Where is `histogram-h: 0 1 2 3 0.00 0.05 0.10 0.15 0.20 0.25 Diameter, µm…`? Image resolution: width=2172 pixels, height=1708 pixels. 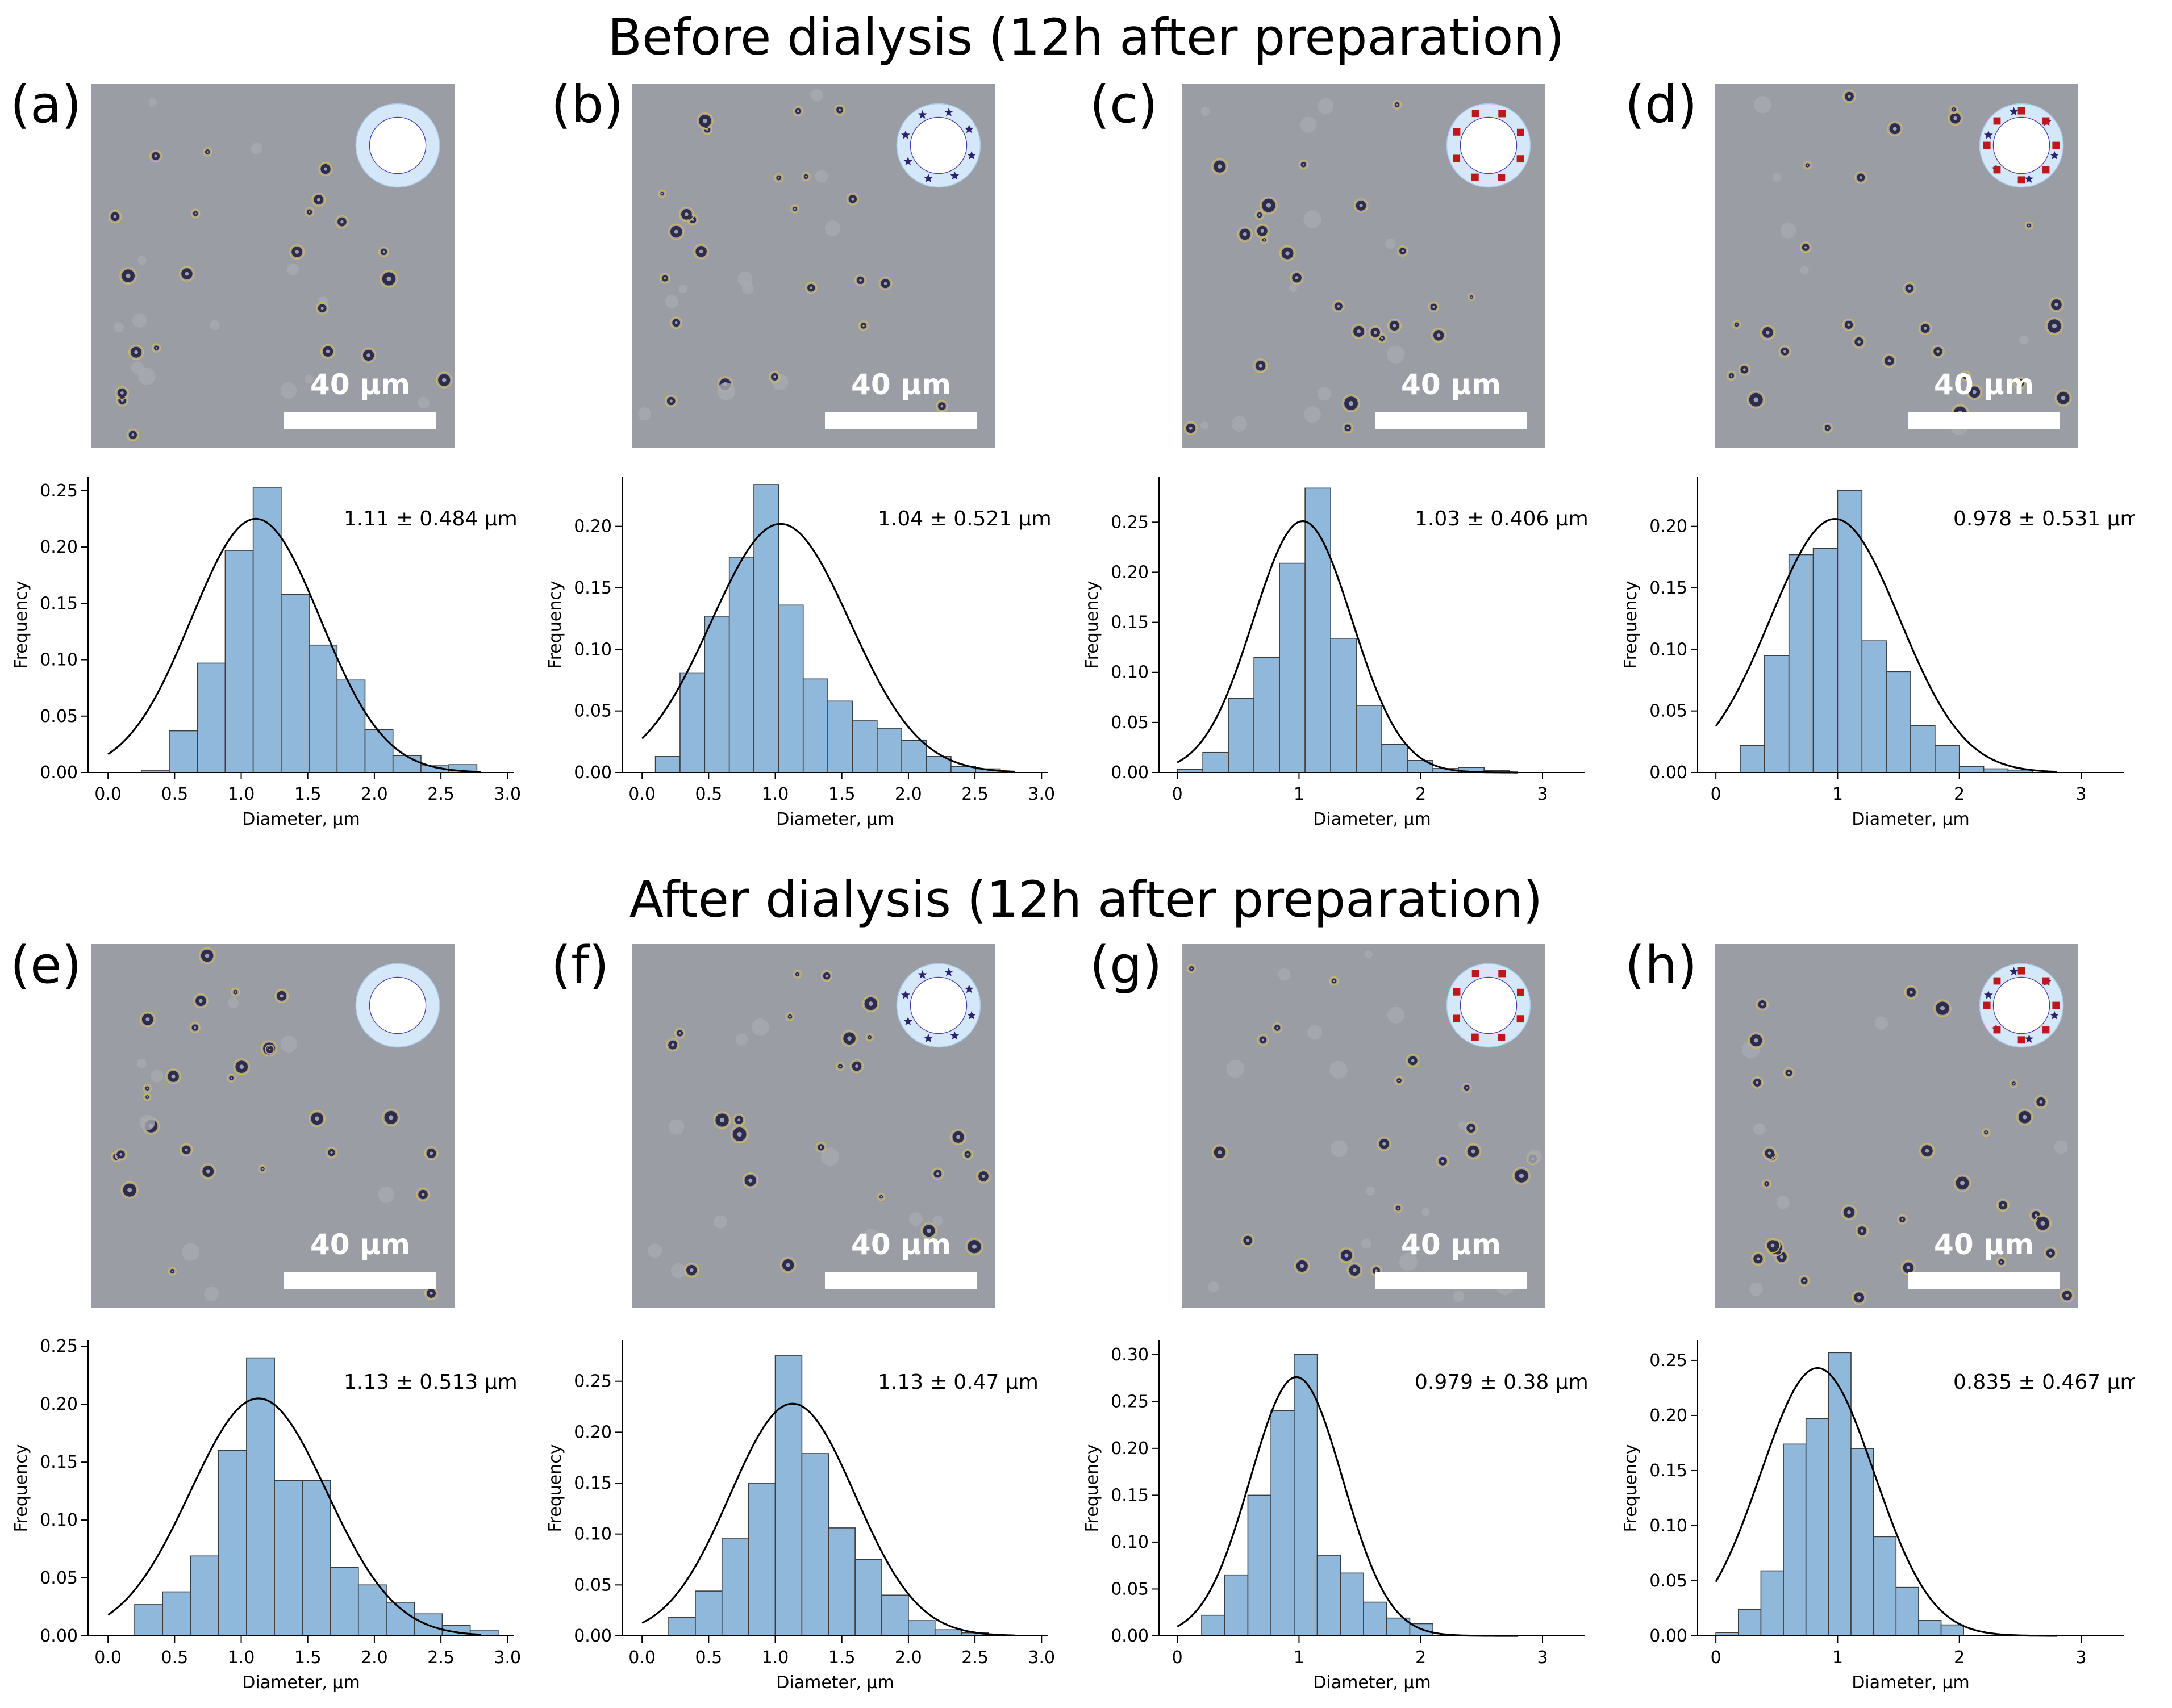 histogram-h: 0 1 2 3 0.00 0.05 0.10 0.15 0.20 0.25 Diameter, µm… is located at coordinates (1873, 1513).